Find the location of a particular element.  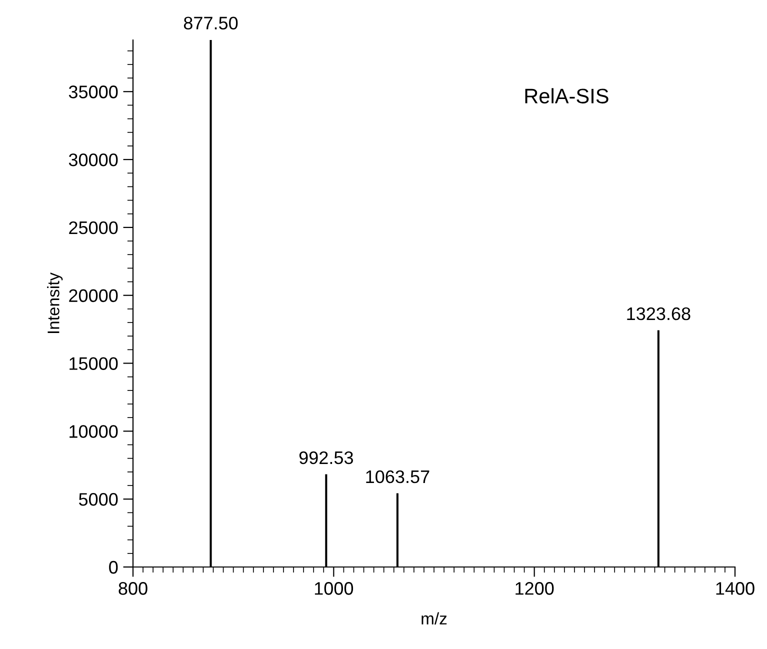

annotation: 1323.68 is located at coordinates (658, 313).